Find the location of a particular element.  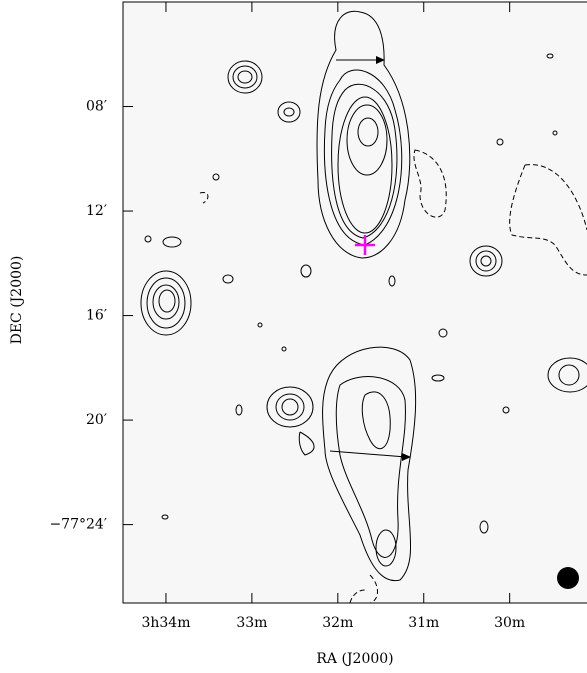

y-tick-label: 12′ is located at coordinates (96, 211).